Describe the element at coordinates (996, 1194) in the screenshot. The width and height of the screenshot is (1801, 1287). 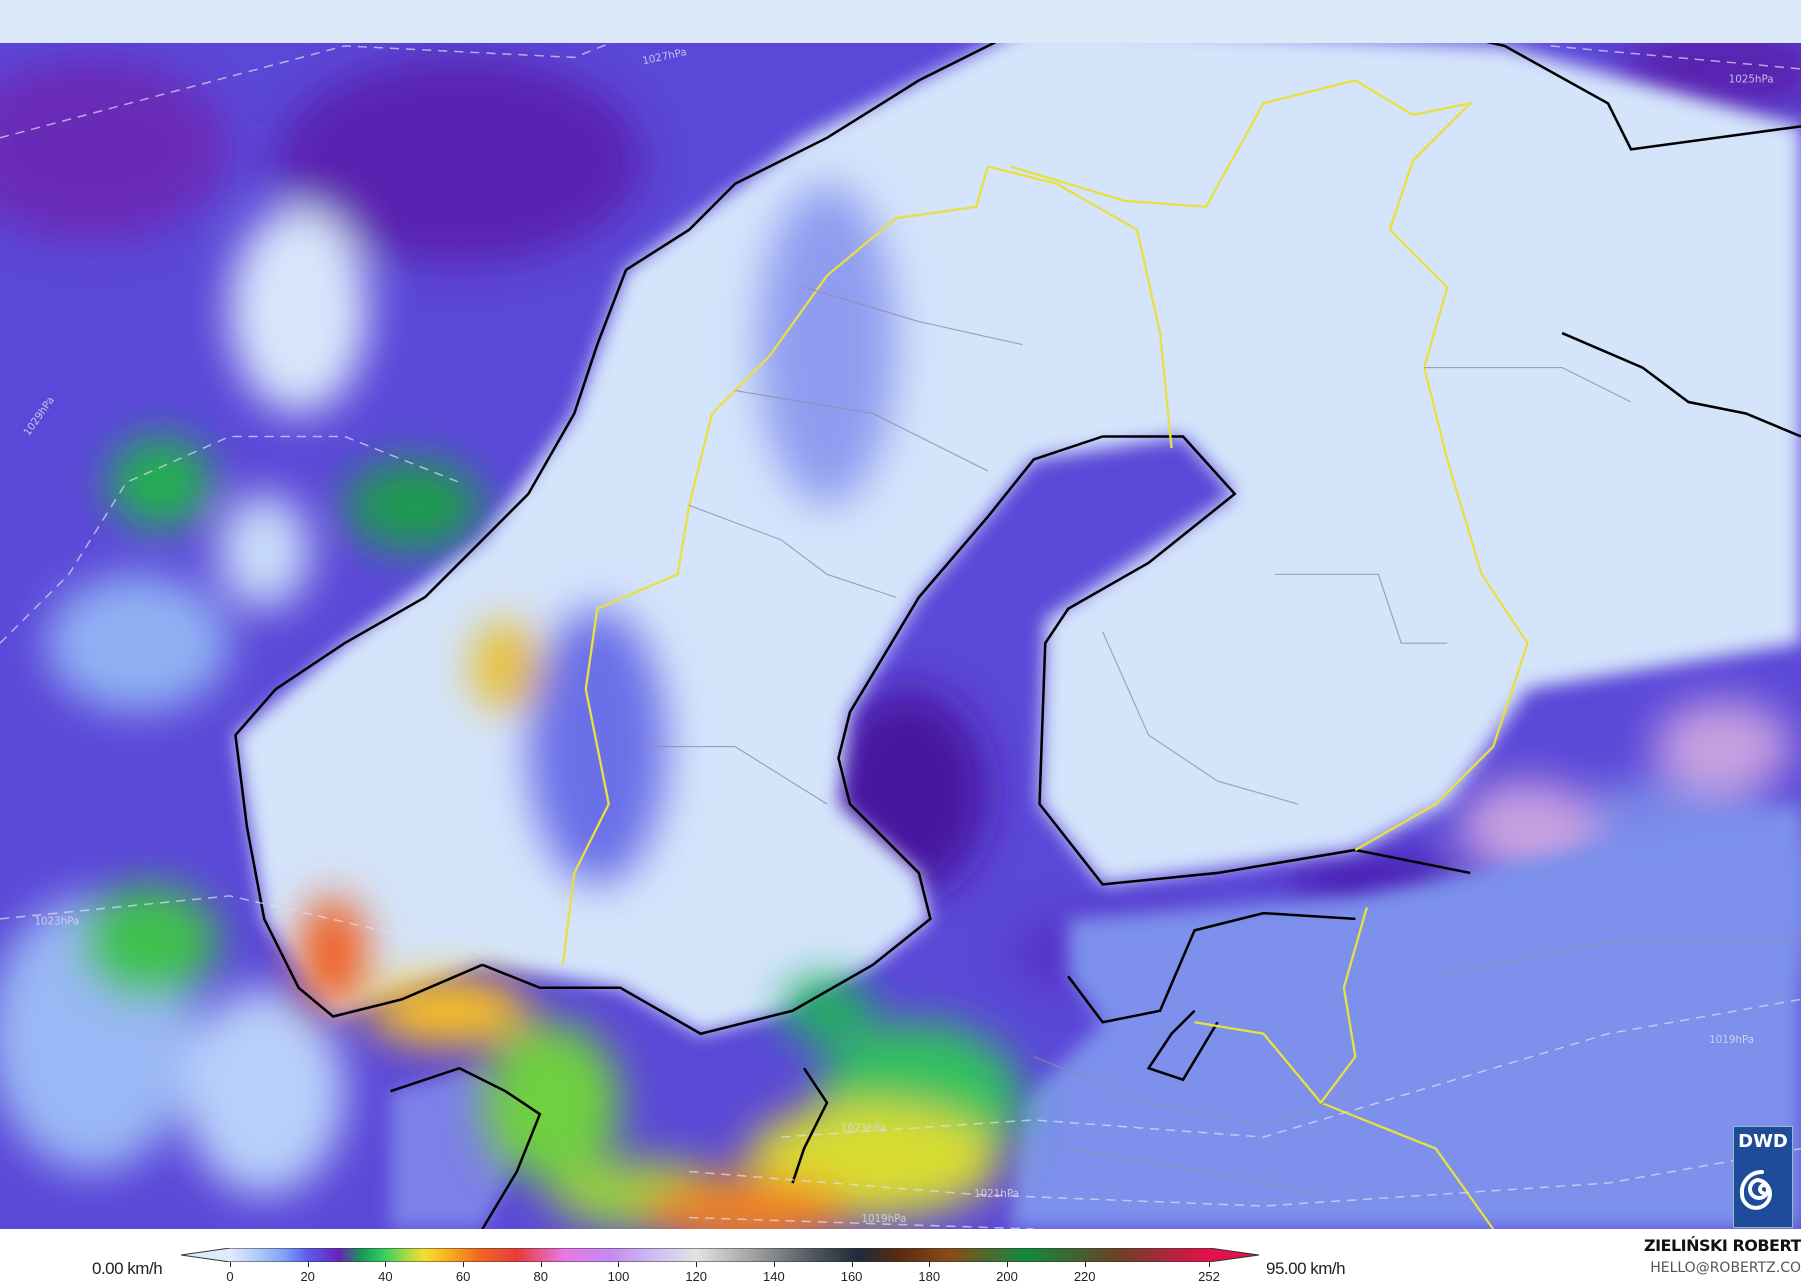
I see `isobar-label: 1021hPa` at that location.